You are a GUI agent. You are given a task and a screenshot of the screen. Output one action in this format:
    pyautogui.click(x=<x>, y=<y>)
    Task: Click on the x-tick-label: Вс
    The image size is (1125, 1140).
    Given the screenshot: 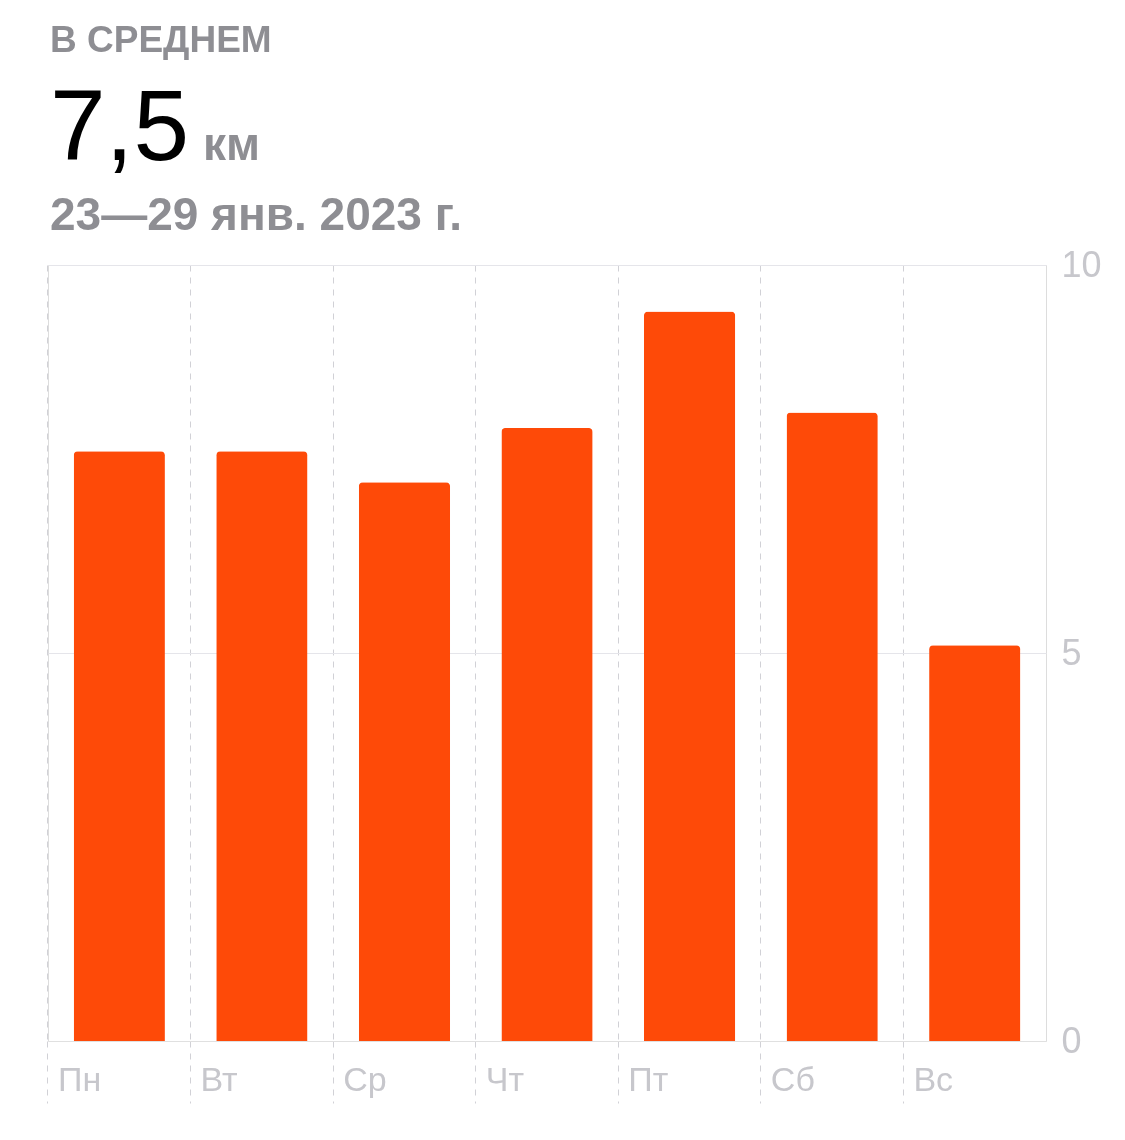 What is the action you would take?
    pyautogui.click(x=933, y=1078)
    